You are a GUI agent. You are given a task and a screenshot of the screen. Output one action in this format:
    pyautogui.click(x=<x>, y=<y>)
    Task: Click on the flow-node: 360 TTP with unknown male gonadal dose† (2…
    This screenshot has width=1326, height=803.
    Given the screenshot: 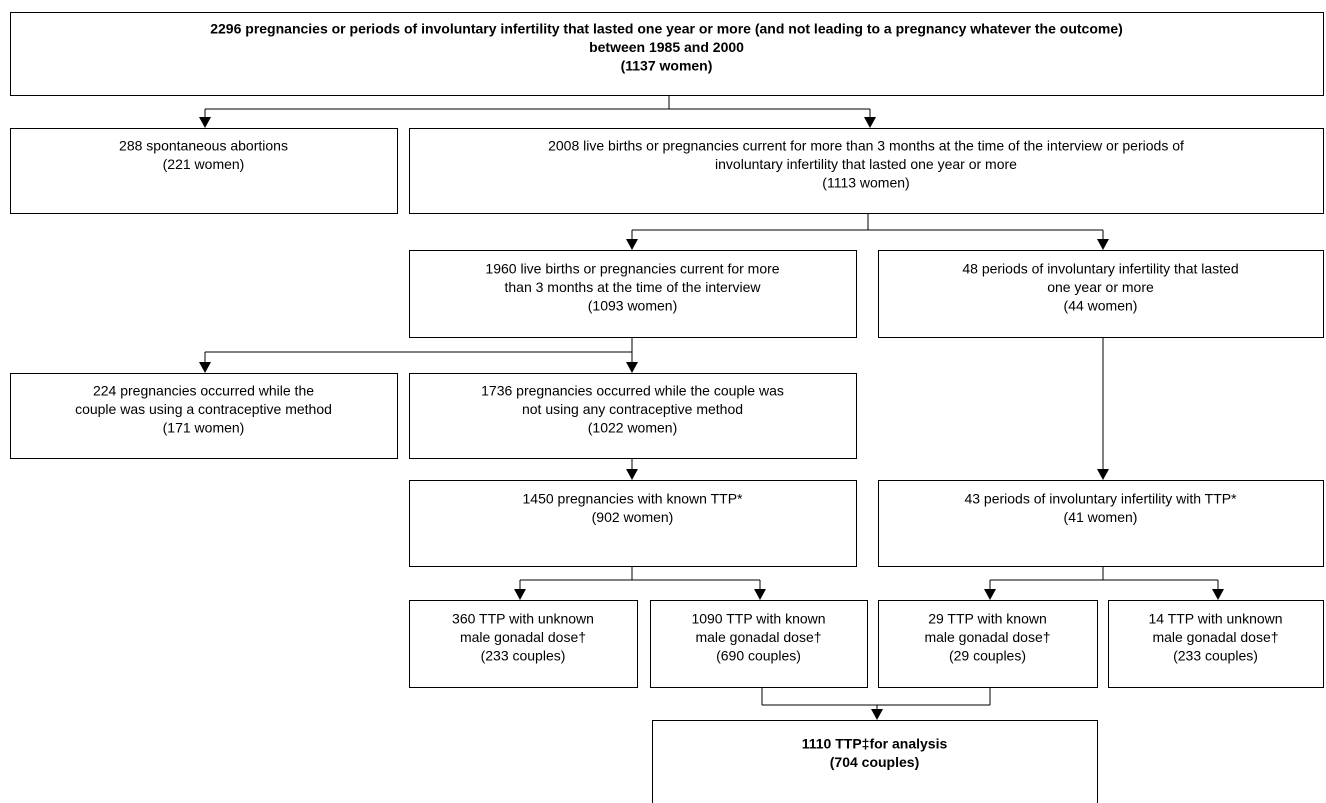 What is the action you would take?
    pyautogui.click(x=523, y=644)
    